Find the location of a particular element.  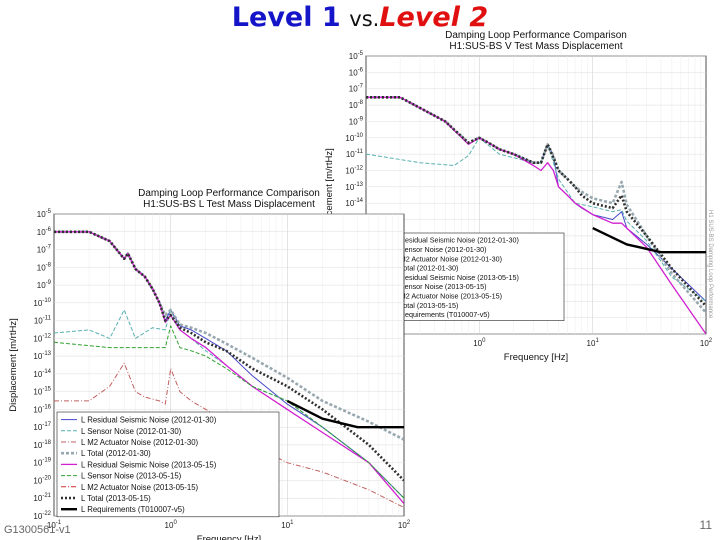

chart-l-ytick-label: 10⁻¹⁵ is located at coordinates (42, 392).